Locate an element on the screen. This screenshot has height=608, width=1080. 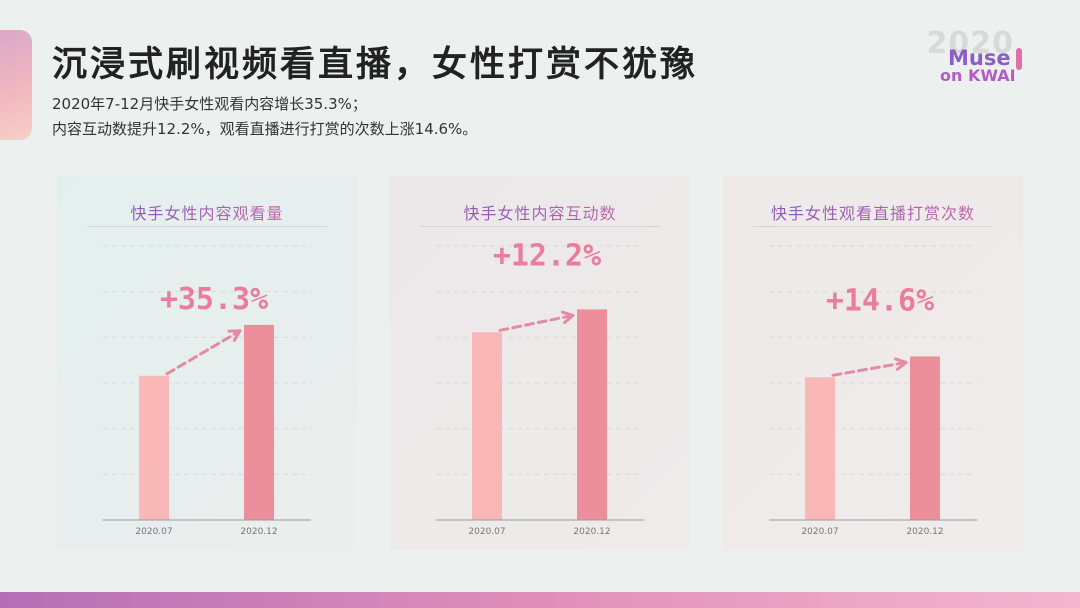
subtitle-line-2: 内容互动数提升12.2%，观看直播进行打赏的次数上涨14.6%。 is located at coordinates (265, 129).